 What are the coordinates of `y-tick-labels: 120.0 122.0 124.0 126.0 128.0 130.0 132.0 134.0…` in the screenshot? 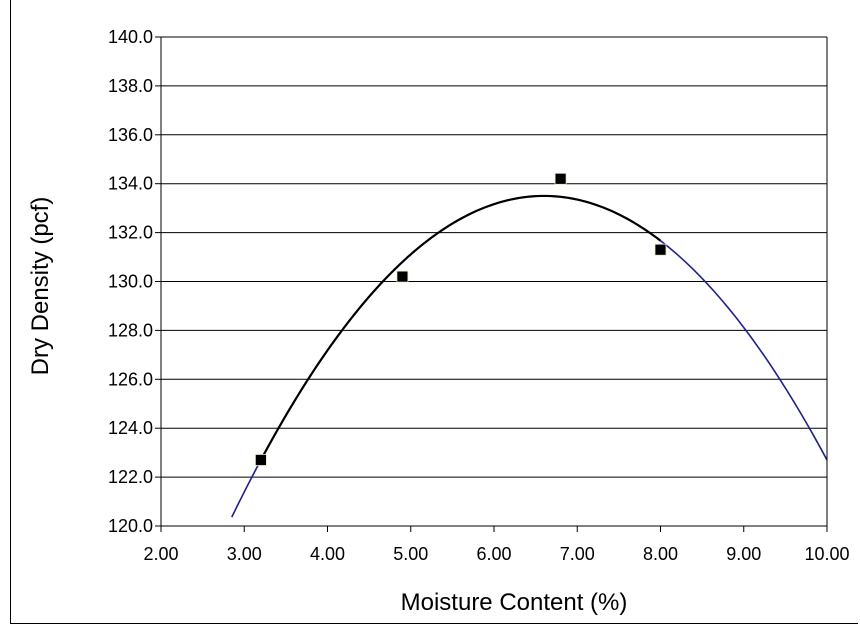 It's located at (130, 281).